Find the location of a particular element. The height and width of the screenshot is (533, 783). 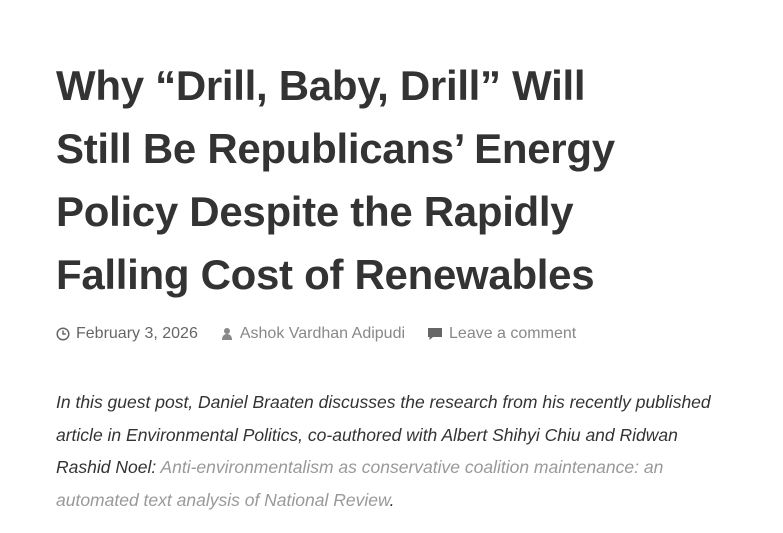

comment-icon is located at coordinates (435, 334).